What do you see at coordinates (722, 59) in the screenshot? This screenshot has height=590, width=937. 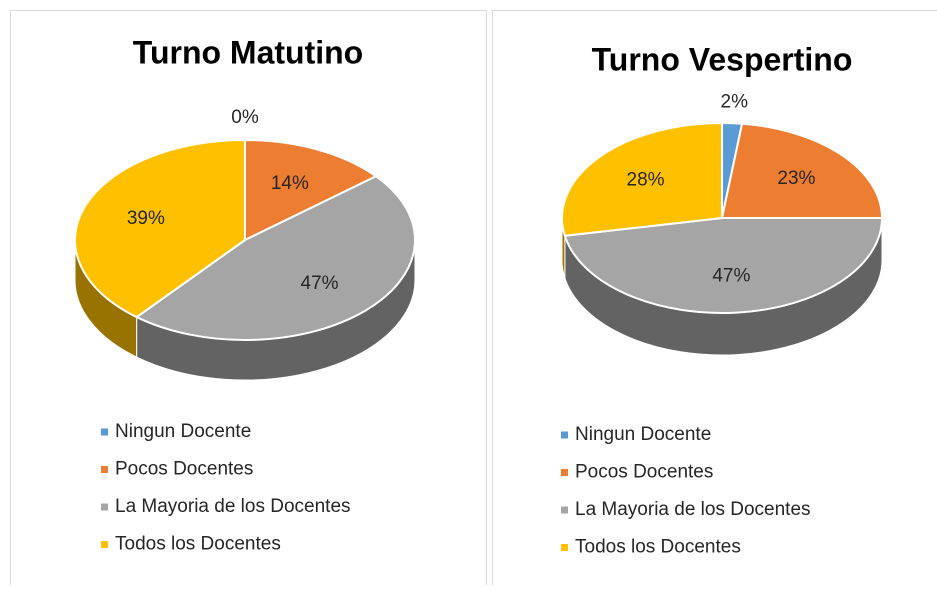 I see `chart-title: Turno Vespertino` at bounding box center [722, 59].